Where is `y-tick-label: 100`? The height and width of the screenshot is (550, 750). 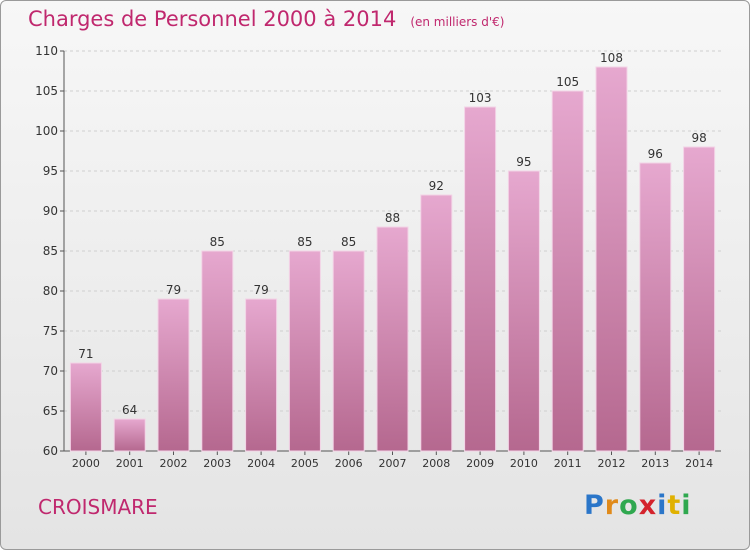 y-tick-label: 100 is located at coordinates (46, 131).